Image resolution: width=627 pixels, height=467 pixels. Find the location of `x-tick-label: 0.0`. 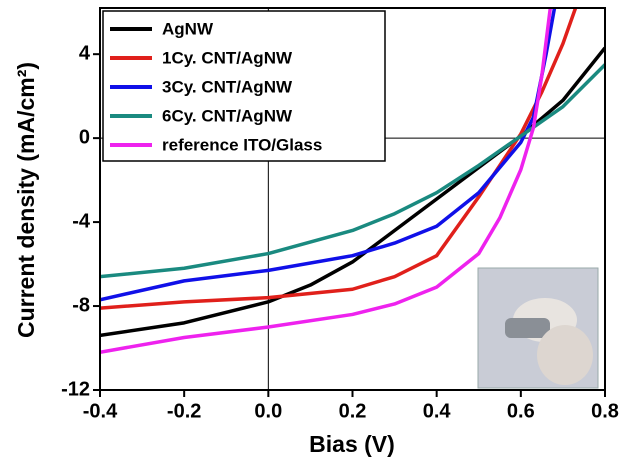

x-tick-label: 0.0 is located at coordinates (268, 411).